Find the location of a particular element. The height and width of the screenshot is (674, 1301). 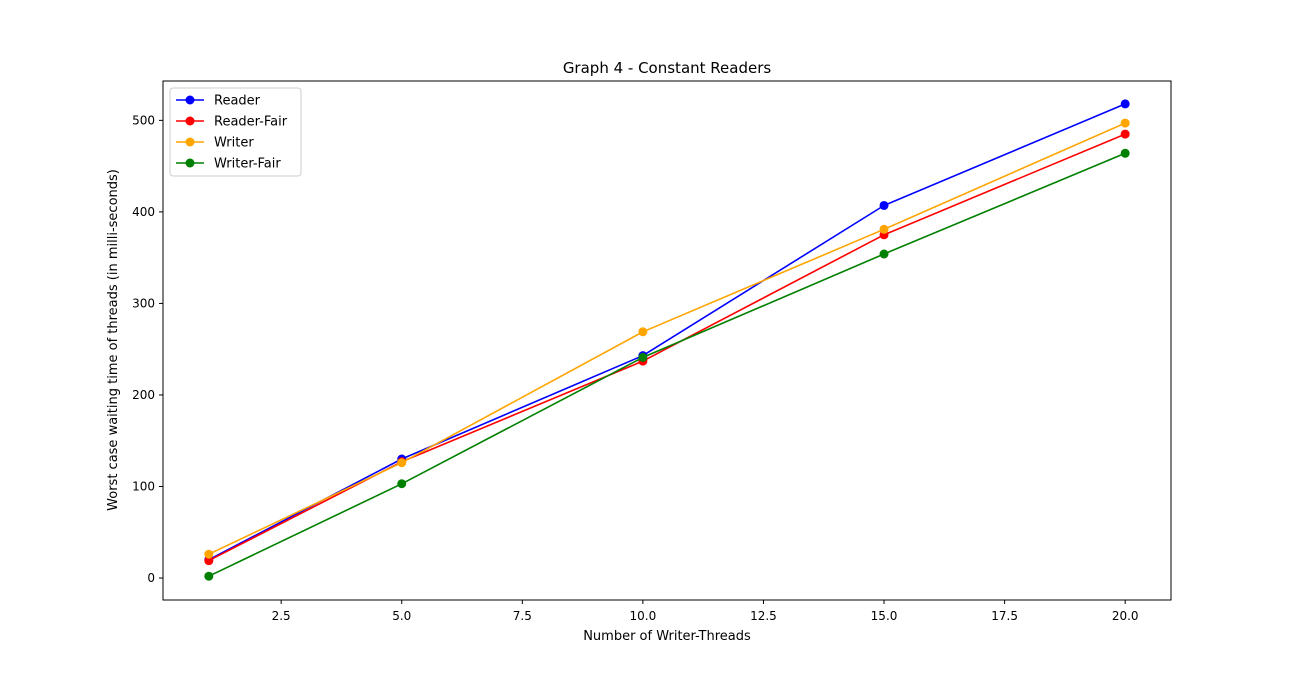

legend-marker-reader-fair is located at coordinates (190, 121).